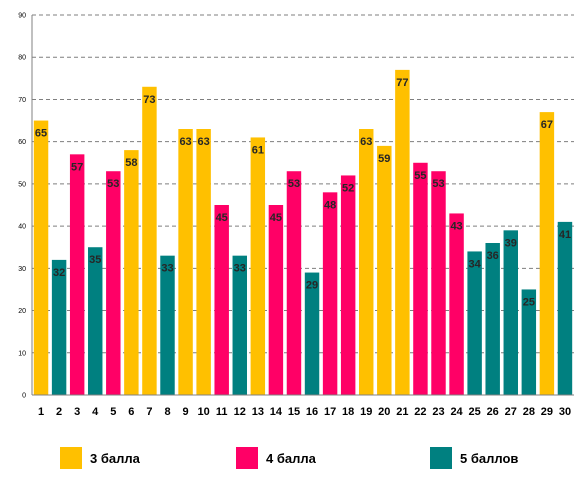 Image resolution: width=582 pixels, height=495 pixels. I want to click on y-tick-label-0: 0, so click(24, 396).